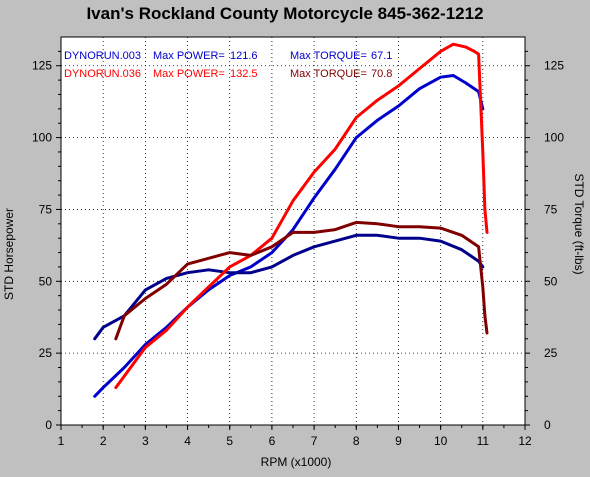 The width and height of the screenshot is (590, 477). What do you see at coordinates (296, 462) in the screenshot?
I see `x-axis-label: RPM (x1000)` at bounding box center [296, 462].